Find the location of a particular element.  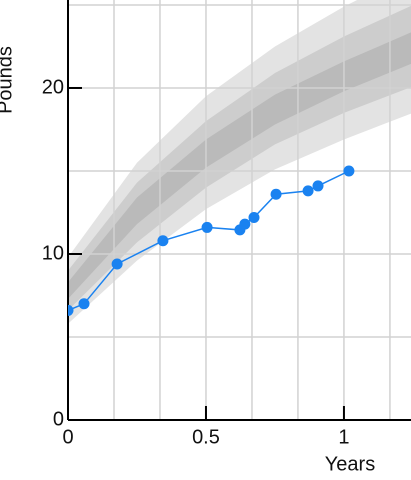

x-tick-label: 0 is located at coordinates (67, 437).